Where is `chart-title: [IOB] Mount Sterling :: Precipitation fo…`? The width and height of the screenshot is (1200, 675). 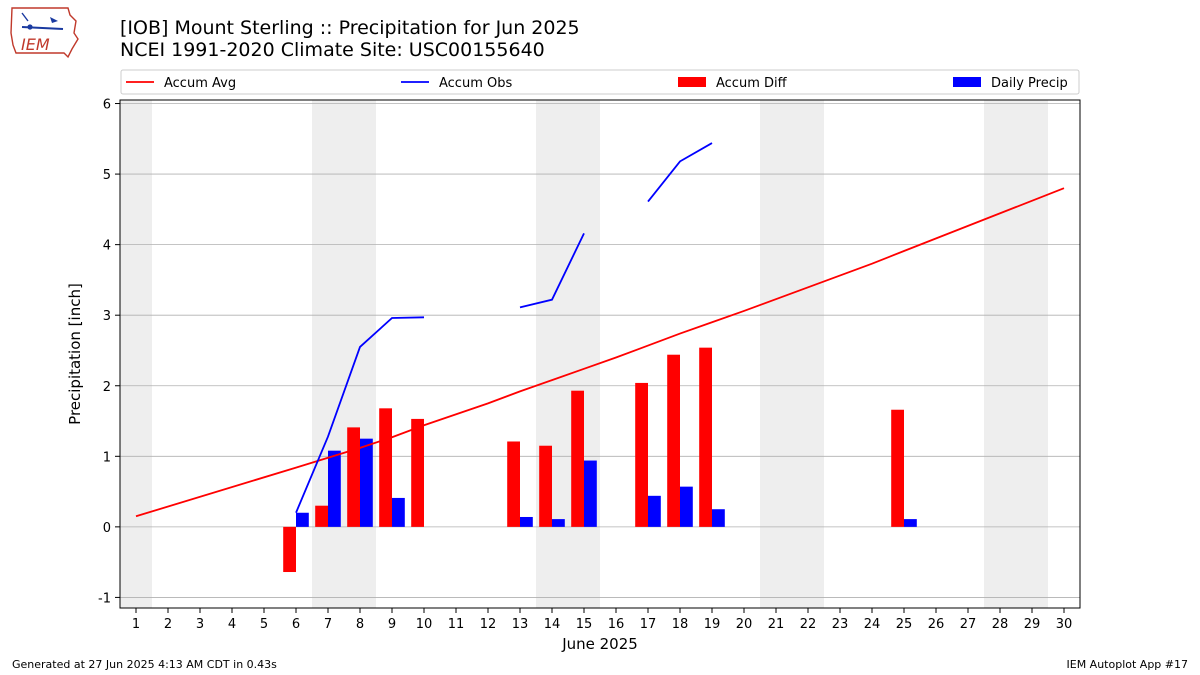
chart-title: [IOB] Mount Sterling :: Precipitation fo… is located at coordinates (350, 28).